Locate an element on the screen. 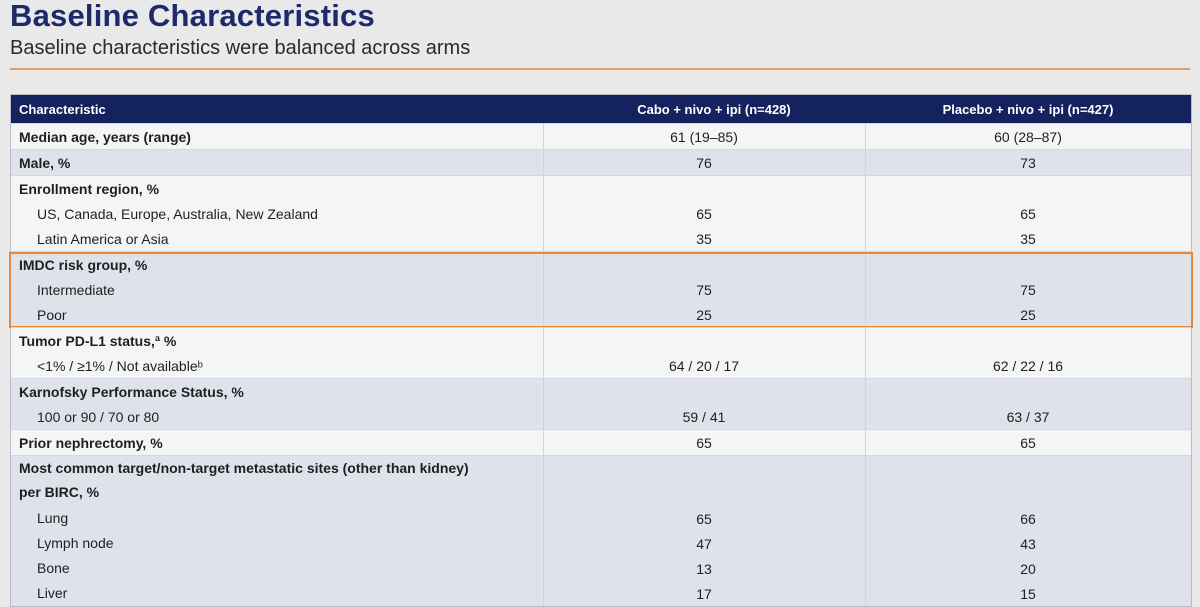  placebo-value: 20 is located at coordinates (1028, 568).